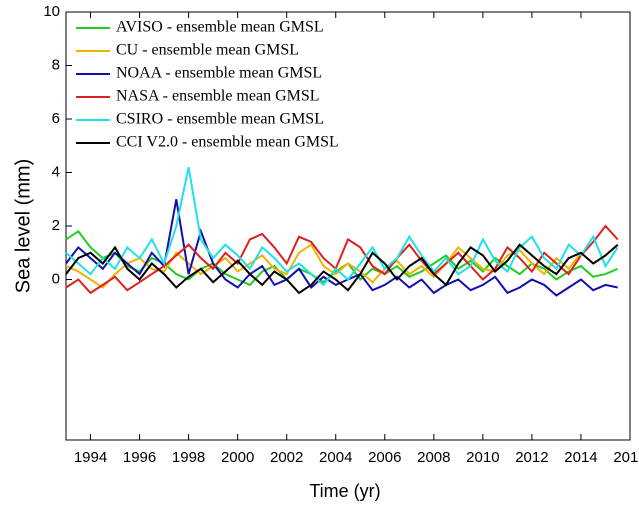 The height and width of the screenshot is (508, 639). Describe the element at coordinates (139, 457) in the screenshot. I see `x-tick-label: 1996` at that location.